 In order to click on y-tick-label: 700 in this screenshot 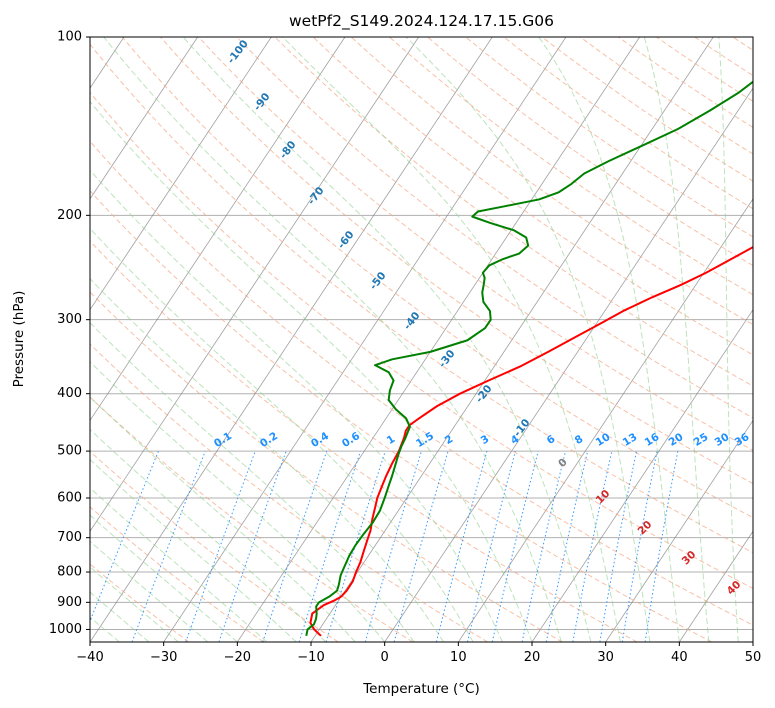, I will do `click(69, 537)`.